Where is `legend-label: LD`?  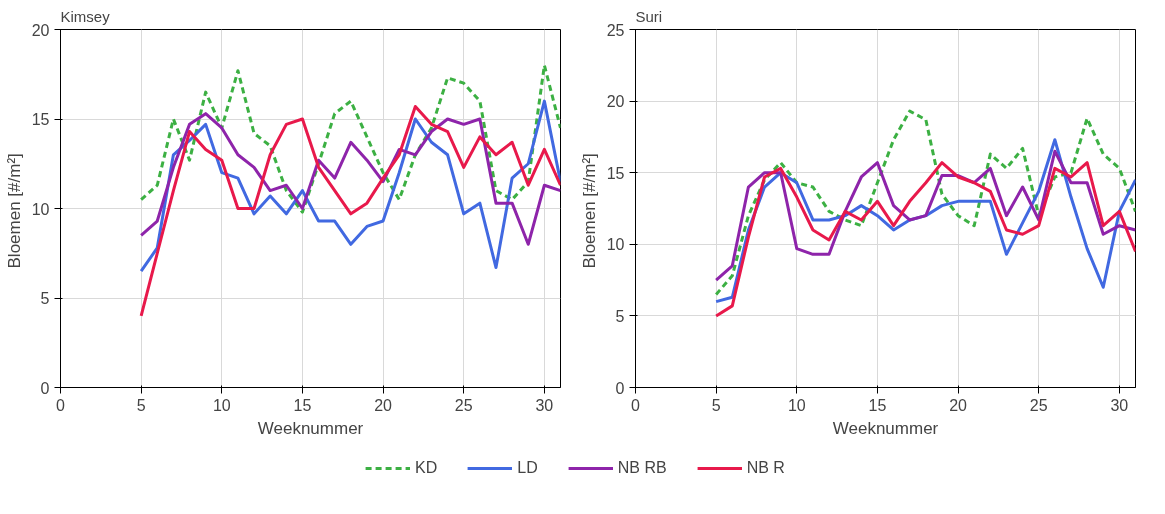 legend-label: LD is located at coordinates (527, 467).